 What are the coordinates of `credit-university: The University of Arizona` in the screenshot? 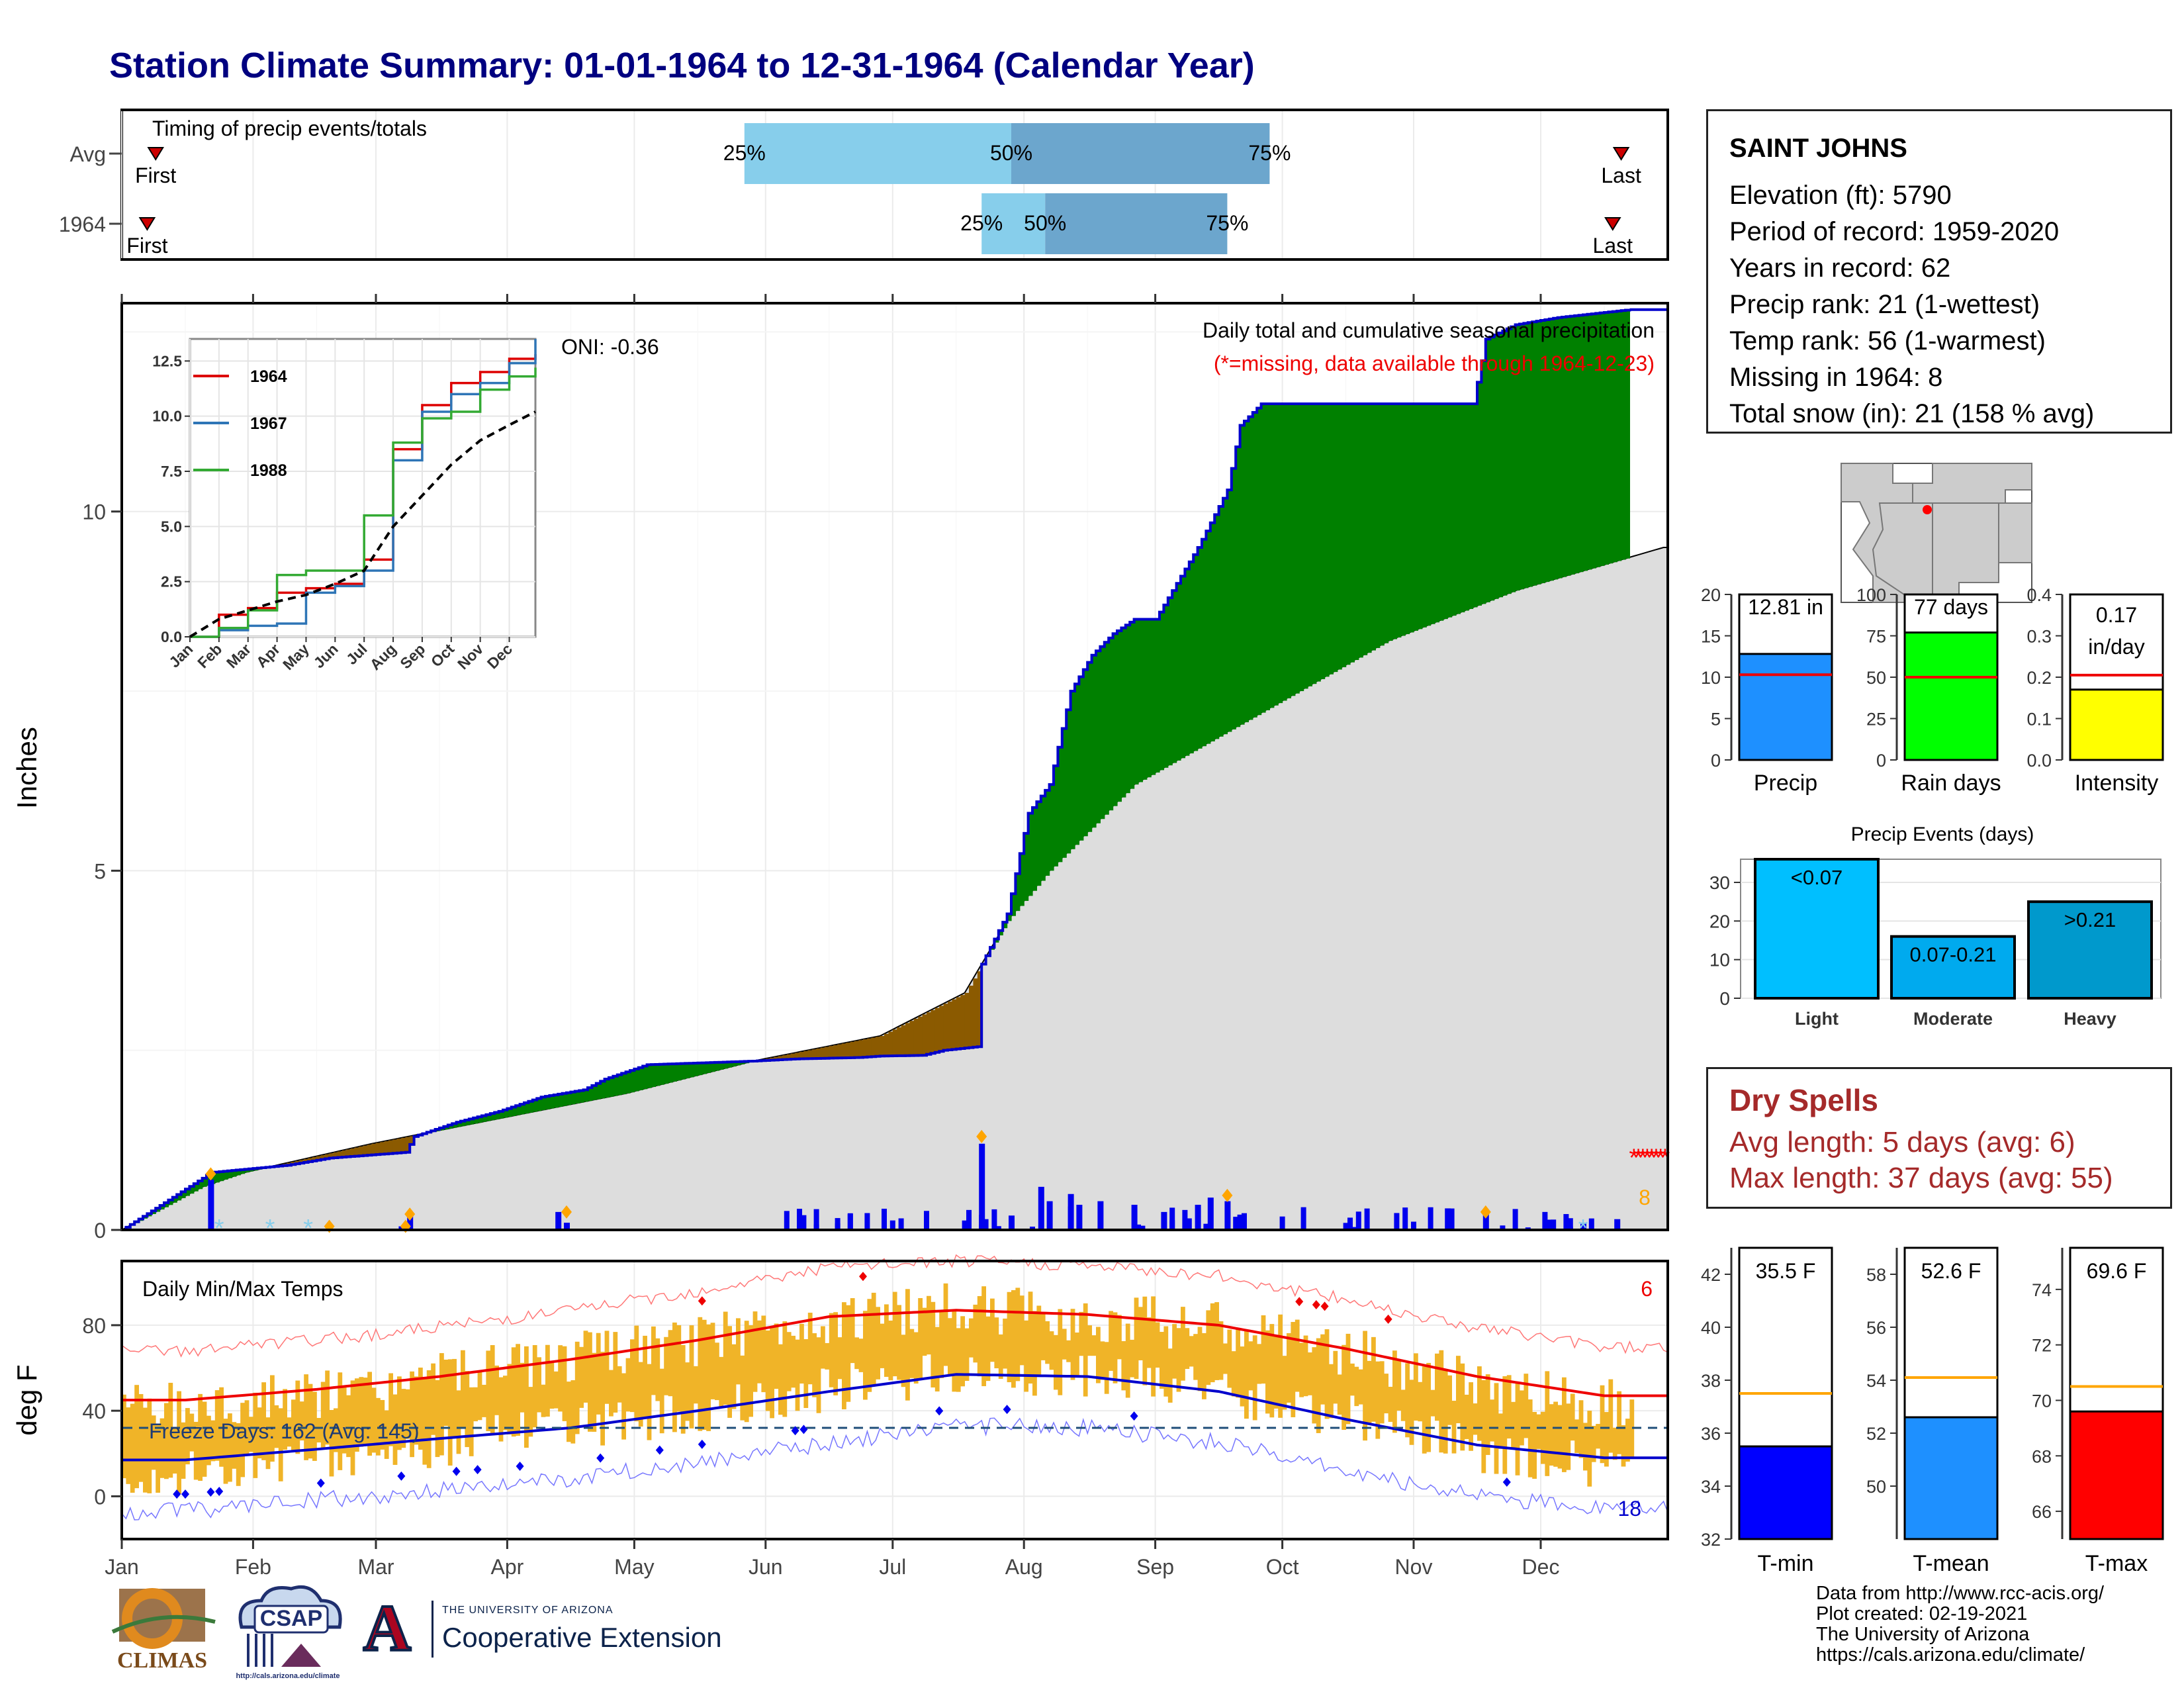 It's located at (1923, 1634).